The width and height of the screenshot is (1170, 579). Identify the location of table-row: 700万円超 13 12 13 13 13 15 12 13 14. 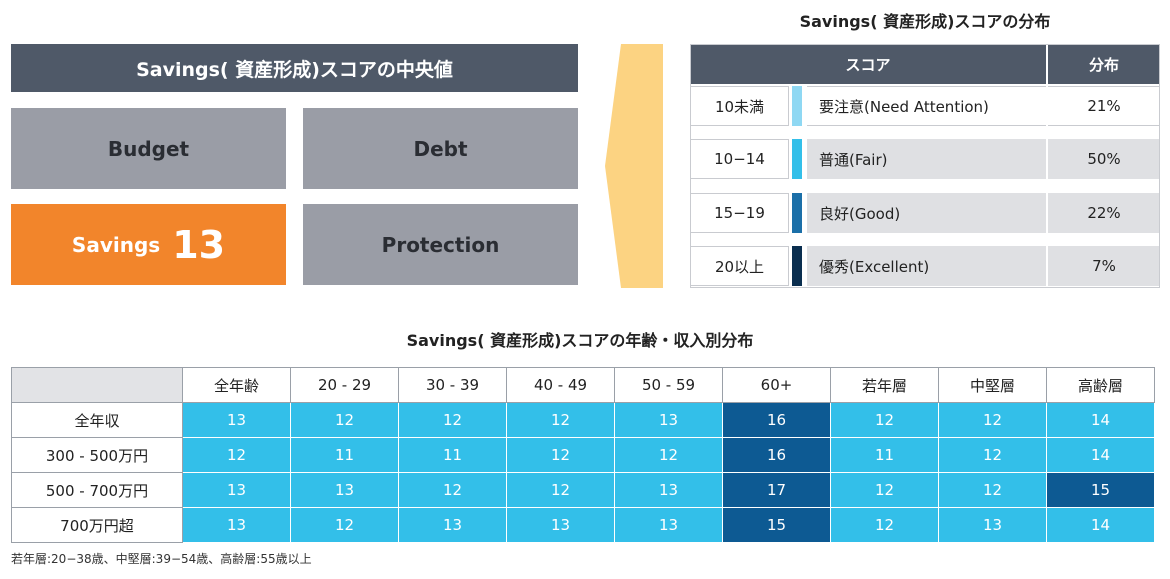
(583, 525).